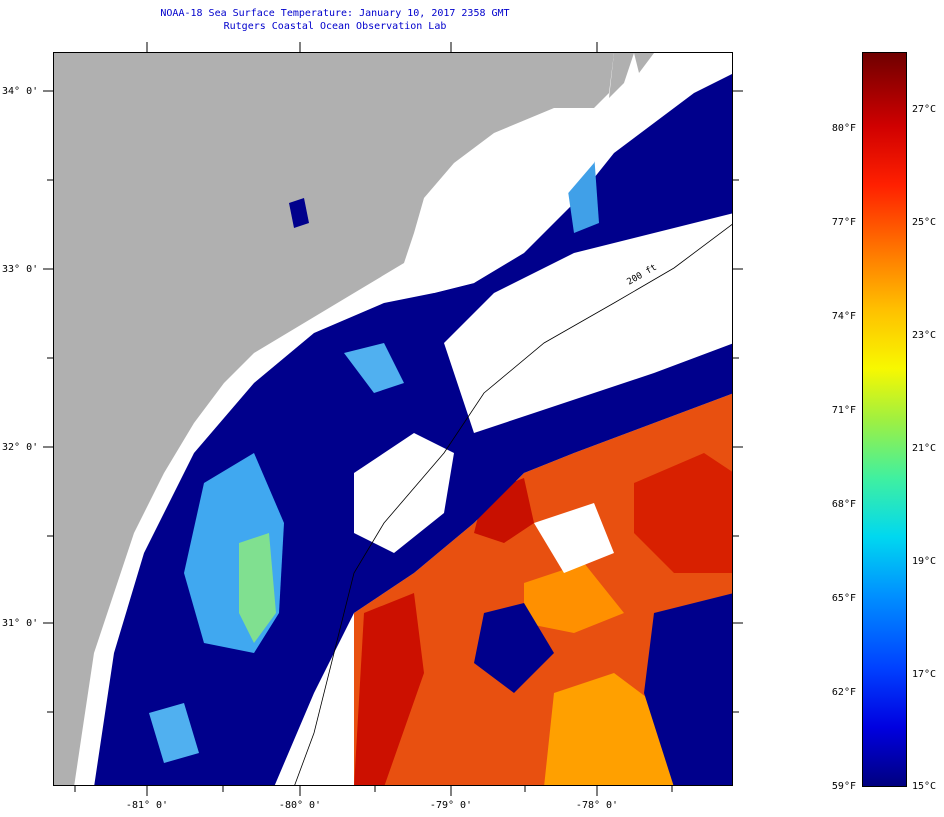  I want to click on latitude-label-33: 33° 0', so click(20, 269).